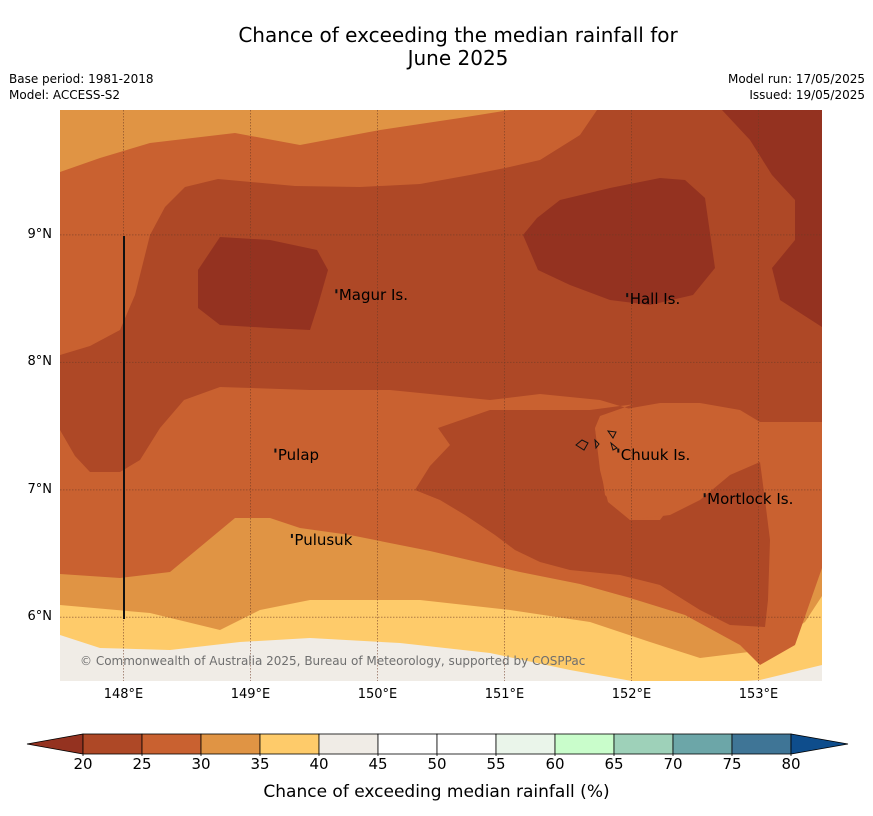 The width and height of the screenshot is (873, 816). Describe the element at coordinates (323, 539) in the screenshot. I see `place-label: Pulusuk` at that location.